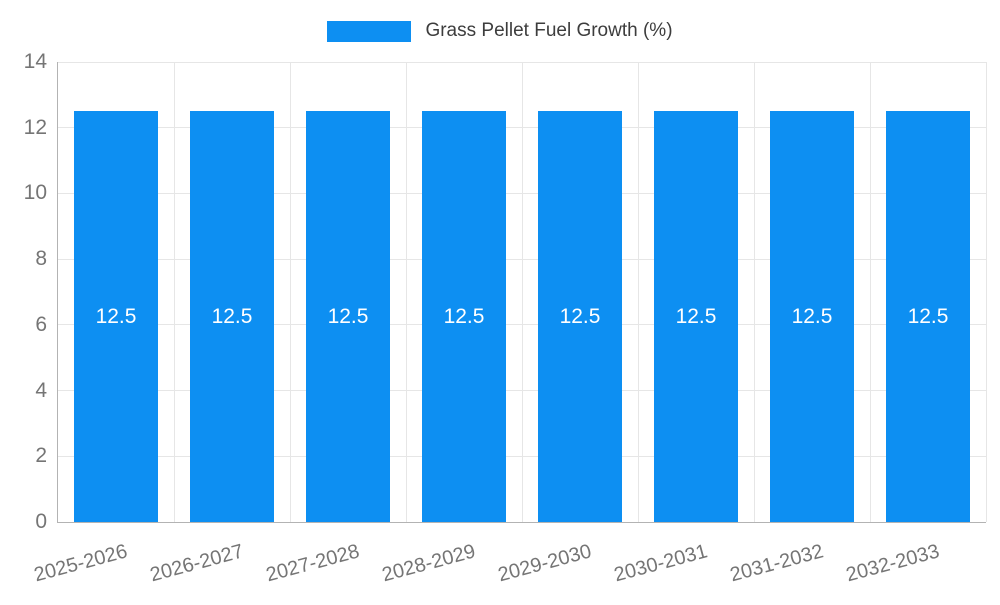  Describe the element at coordinates (35, 193) in the screenshot. I see `y-axis-tick-label: 10` at that location.